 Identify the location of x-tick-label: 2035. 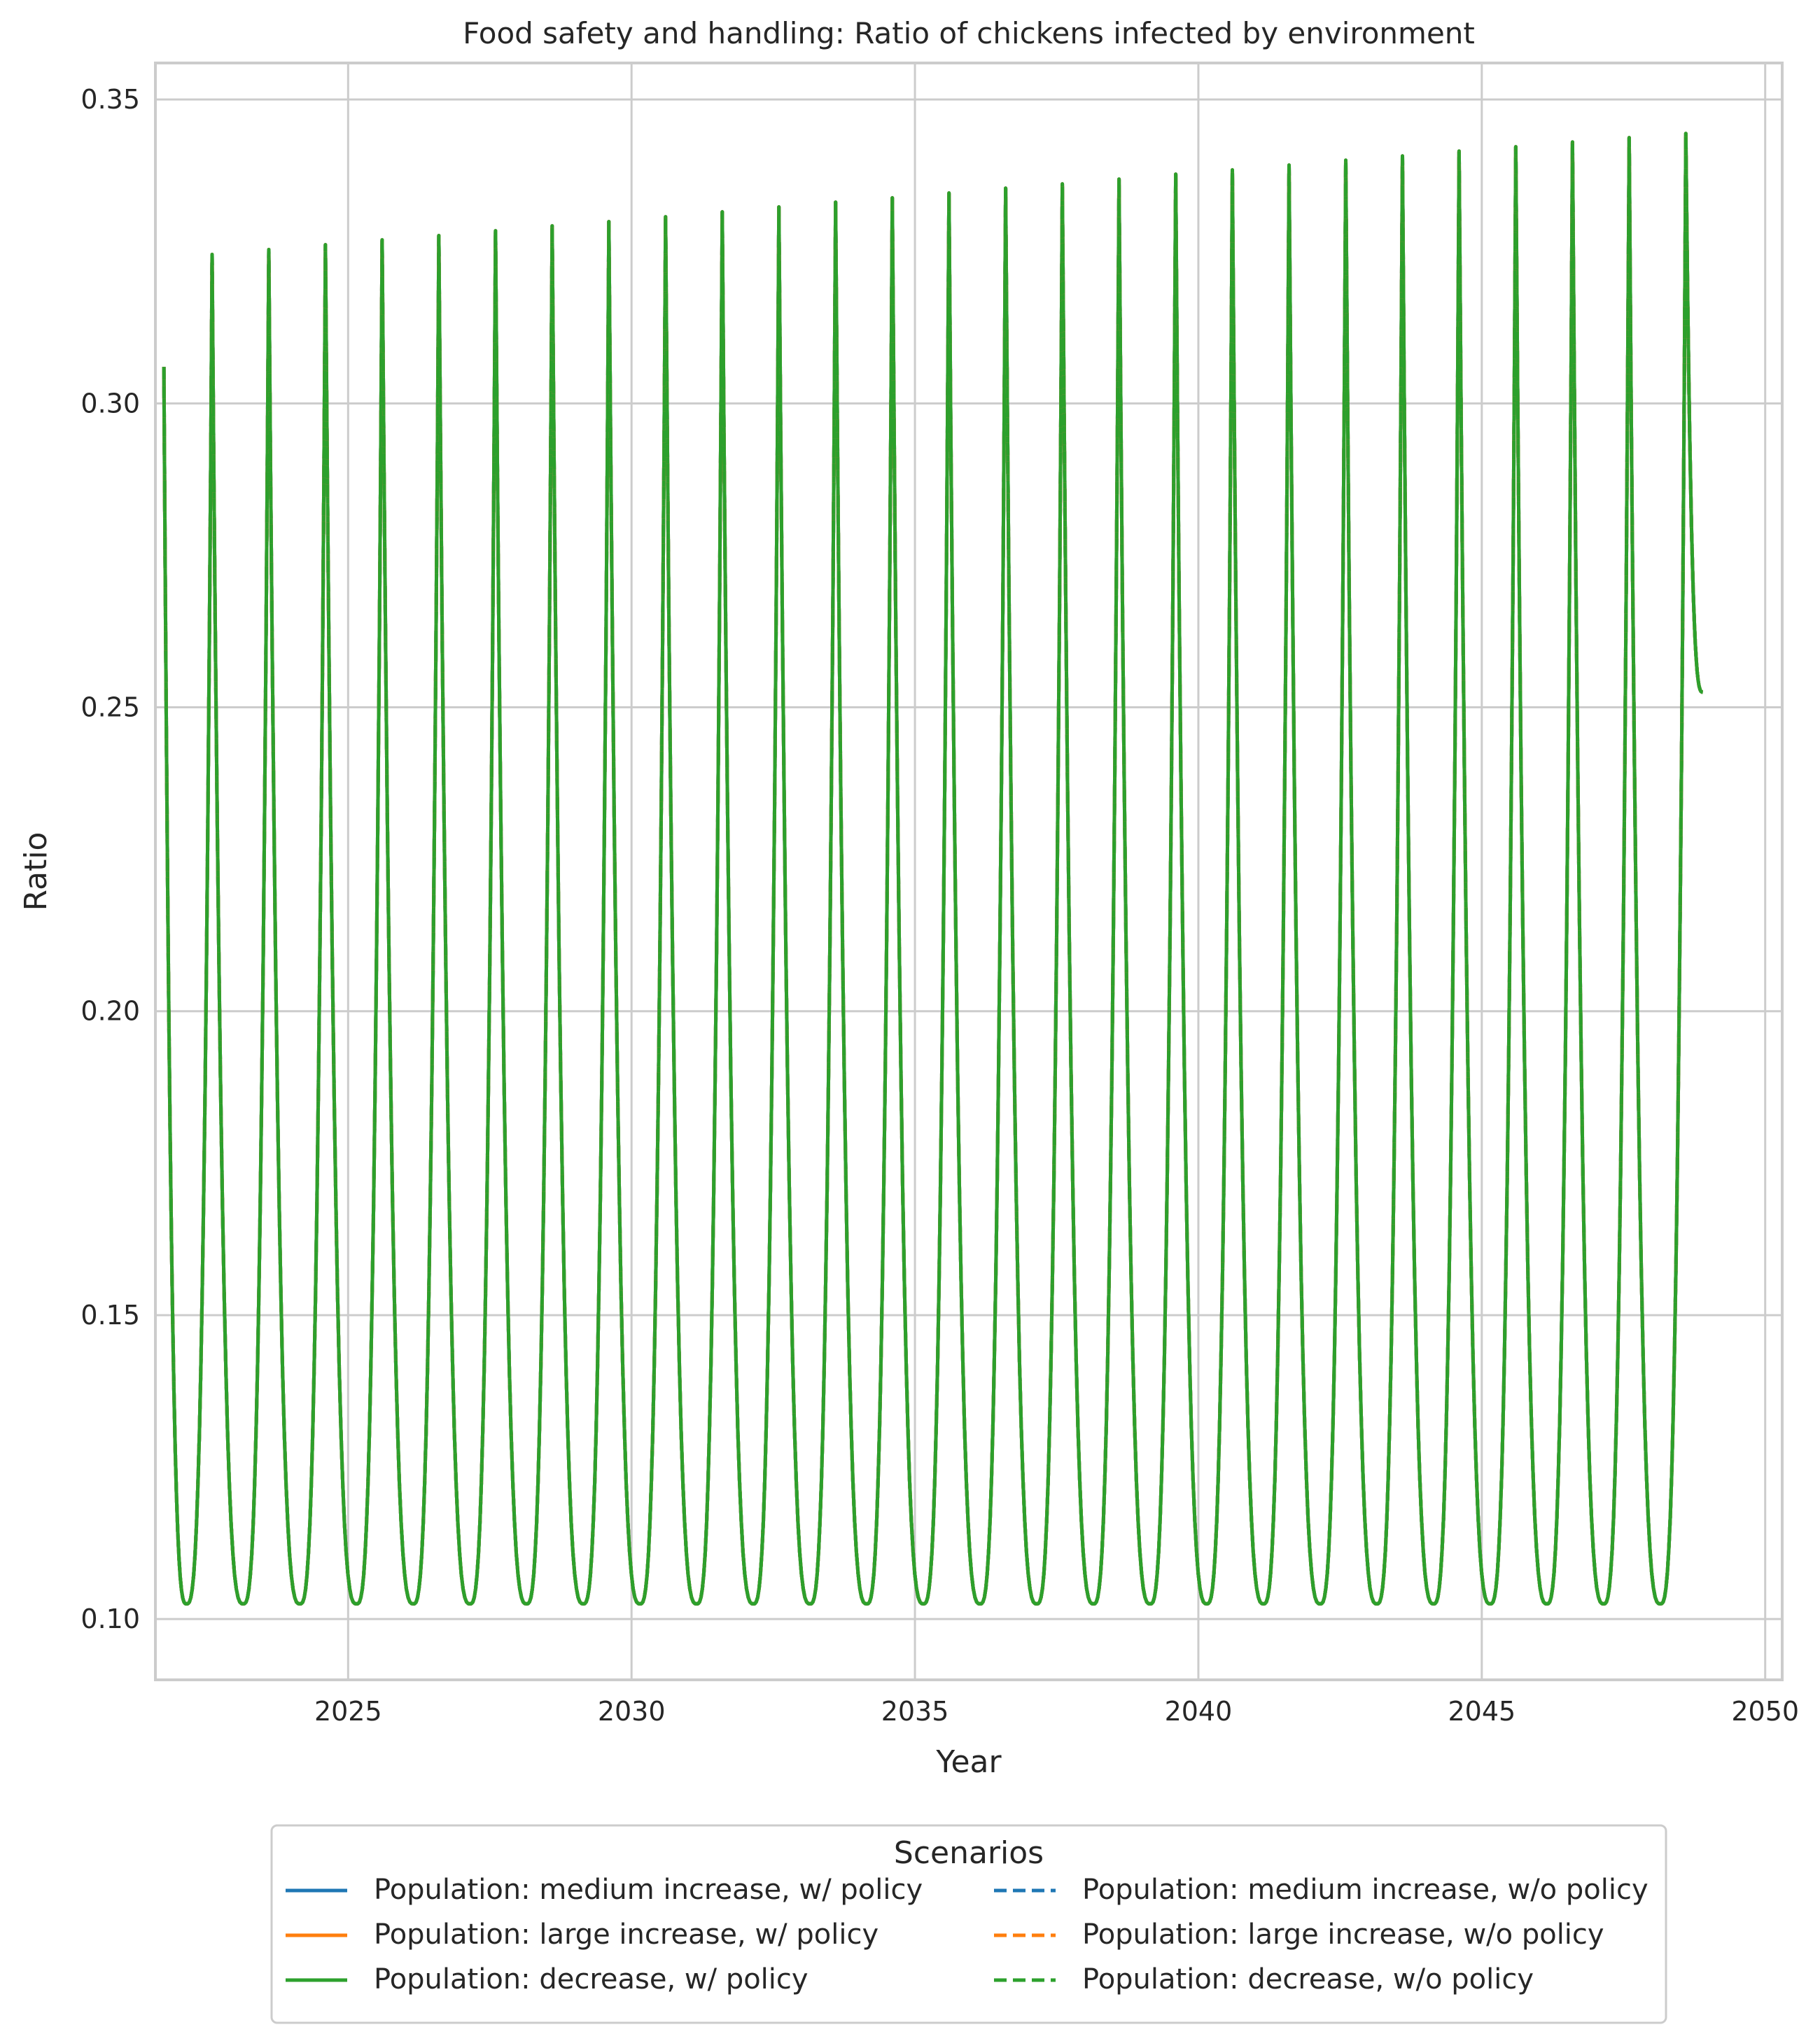
(915, 1712).